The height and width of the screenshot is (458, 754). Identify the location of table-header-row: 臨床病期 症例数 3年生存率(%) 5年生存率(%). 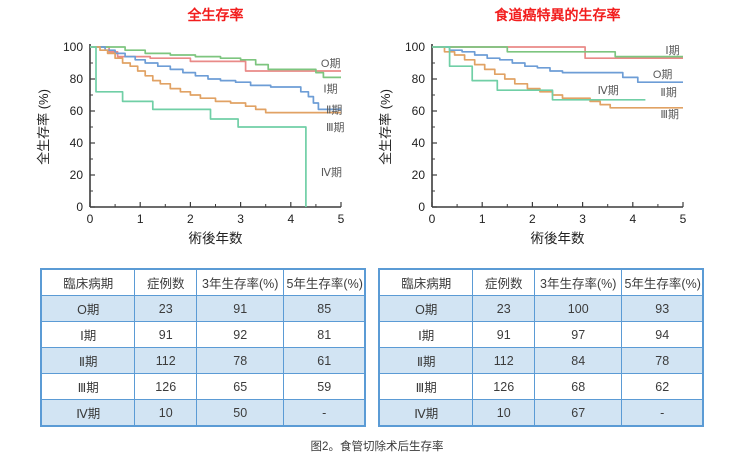
(203, 282).